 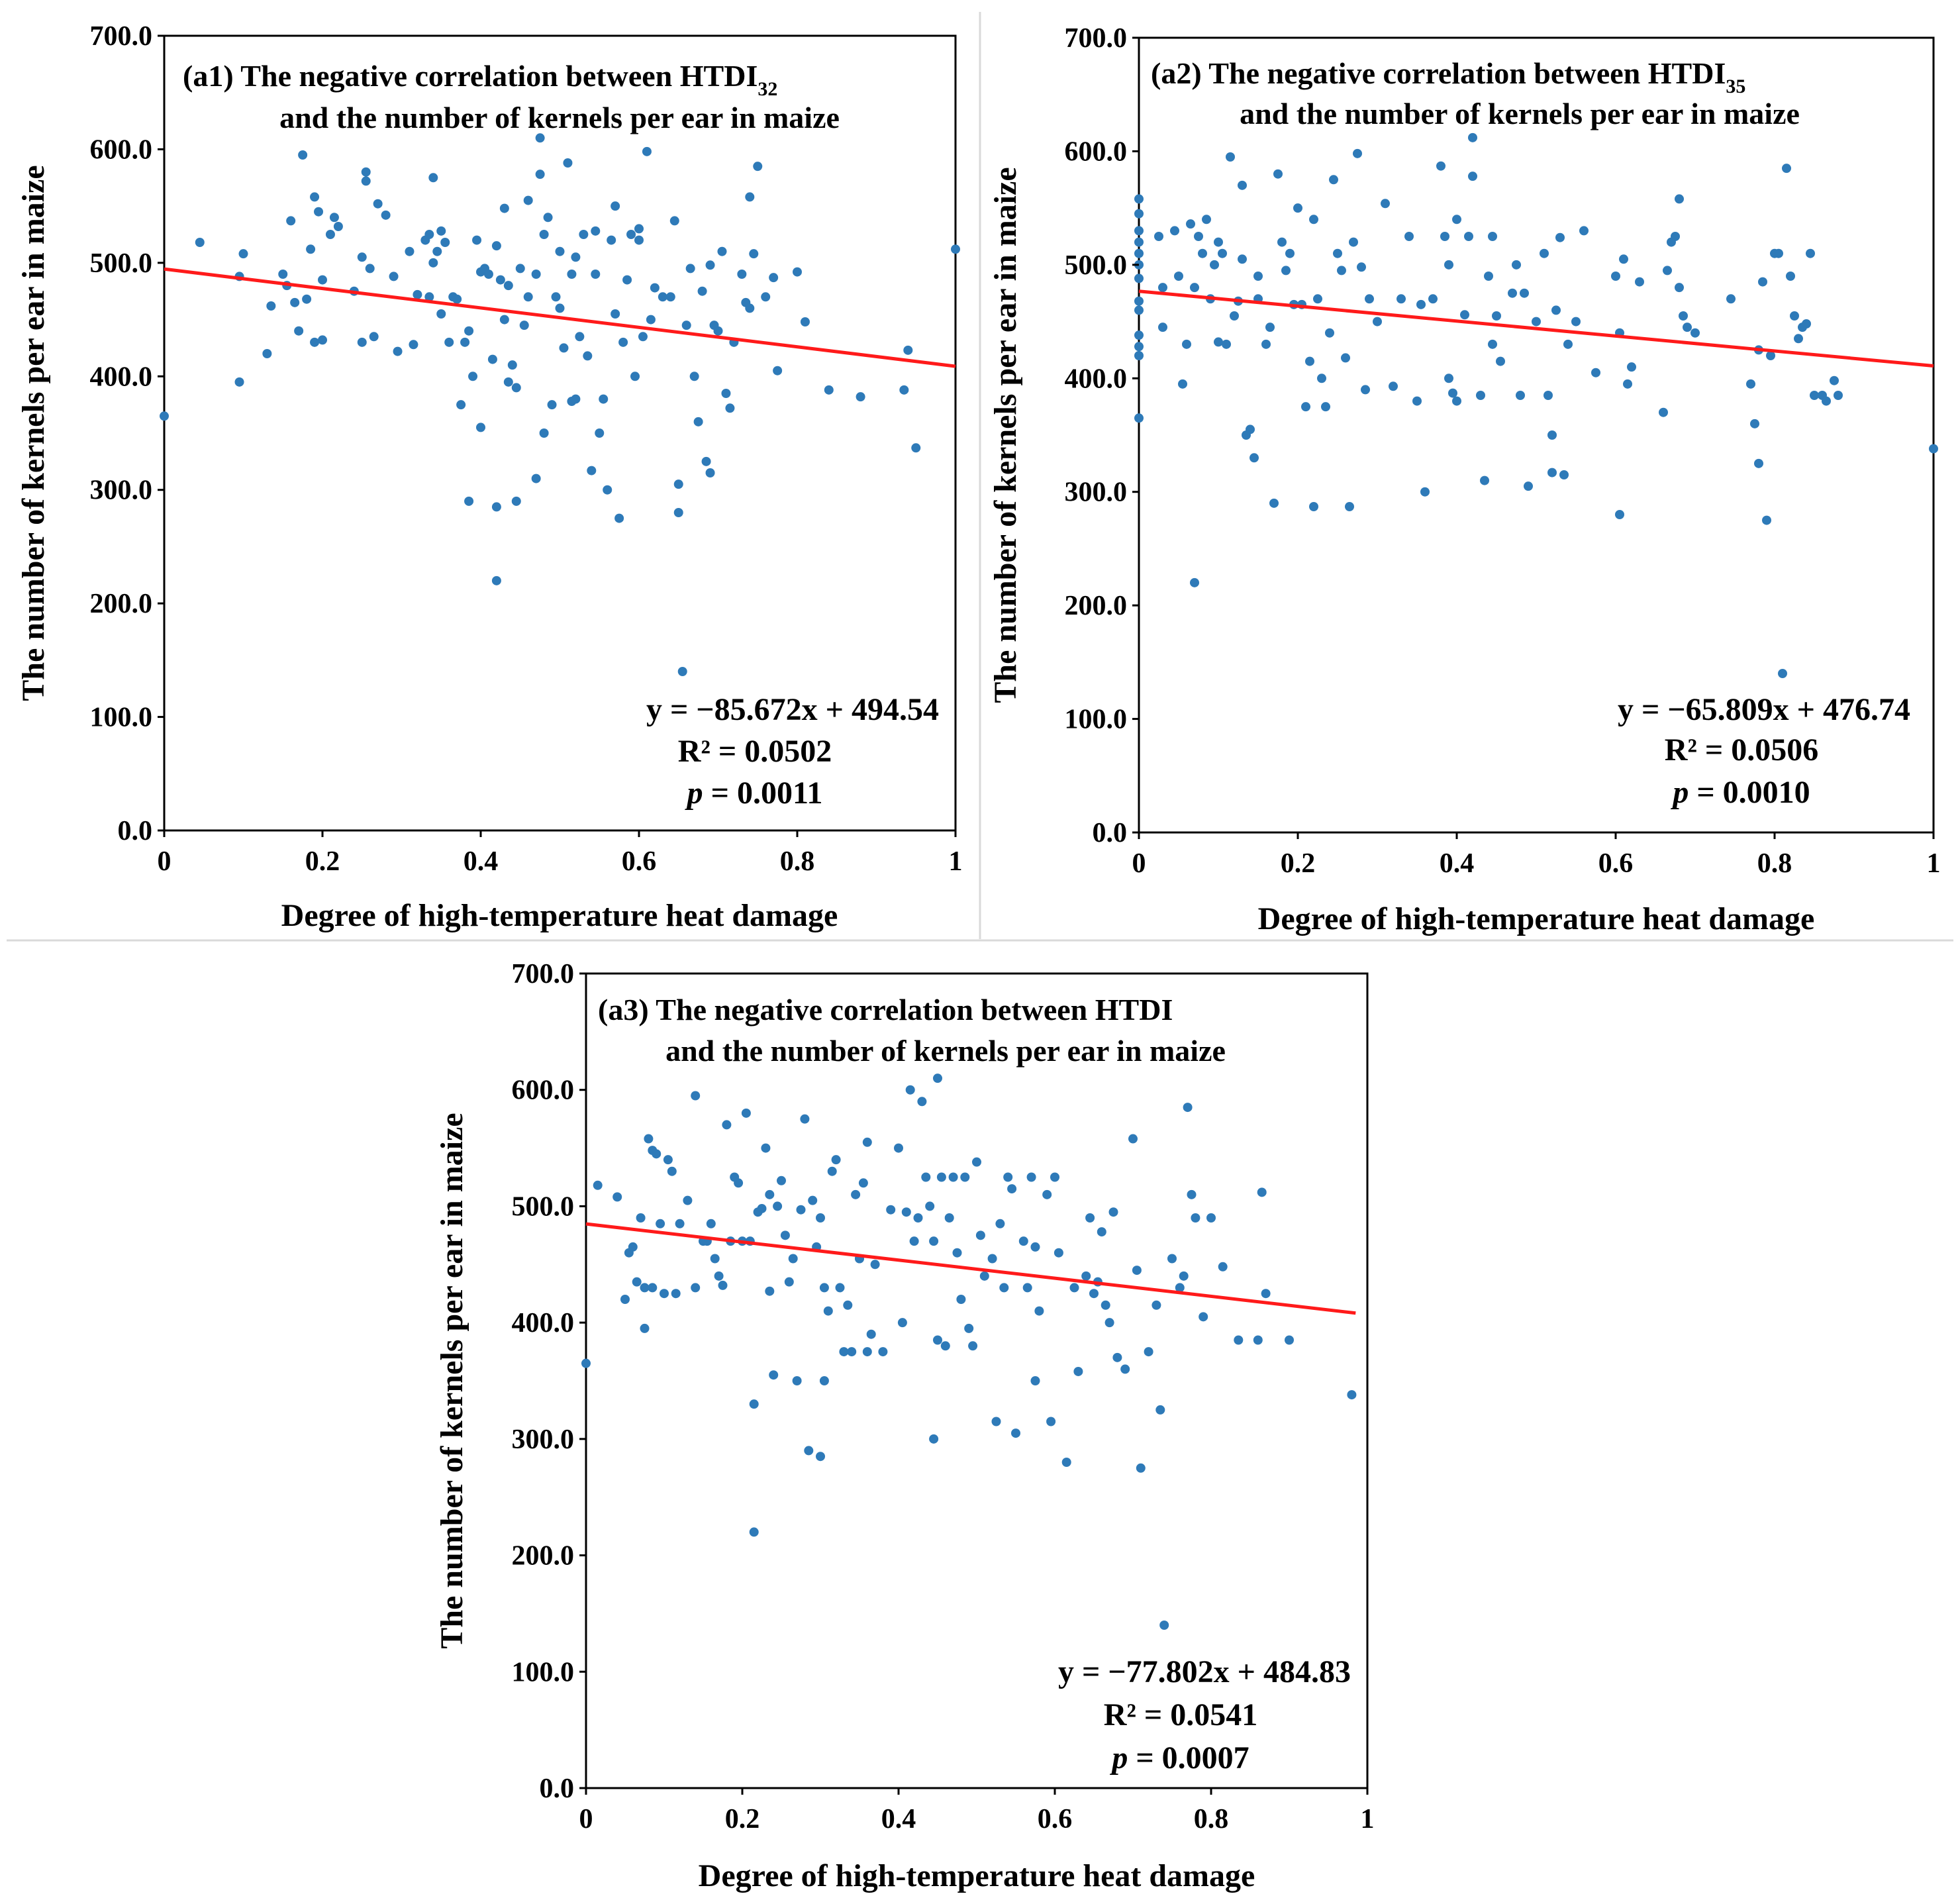 I want to click on y-tick-label: 200.0, so click(x=543, y=1557).